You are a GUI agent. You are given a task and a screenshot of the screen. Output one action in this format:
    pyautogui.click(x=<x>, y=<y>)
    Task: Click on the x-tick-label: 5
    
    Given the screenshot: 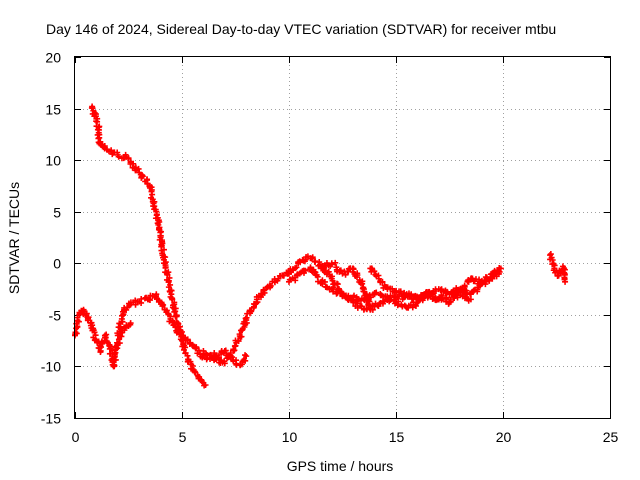 What is the action you would take?
    pyautogui.click(x=183, y=437)
    